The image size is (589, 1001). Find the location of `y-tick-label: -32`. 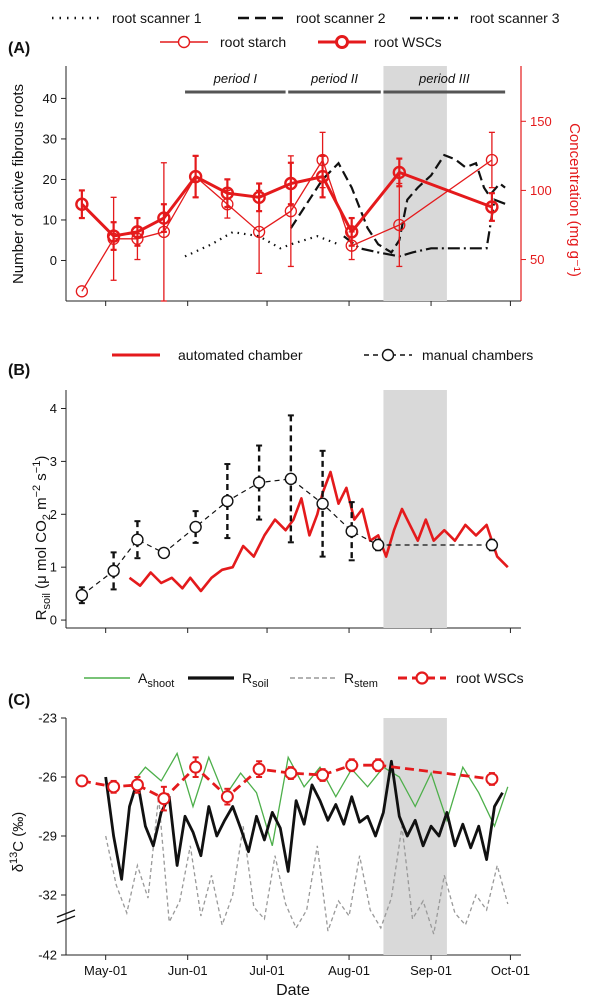

y-tick-label: -32 is located at coordinates (47, 895).